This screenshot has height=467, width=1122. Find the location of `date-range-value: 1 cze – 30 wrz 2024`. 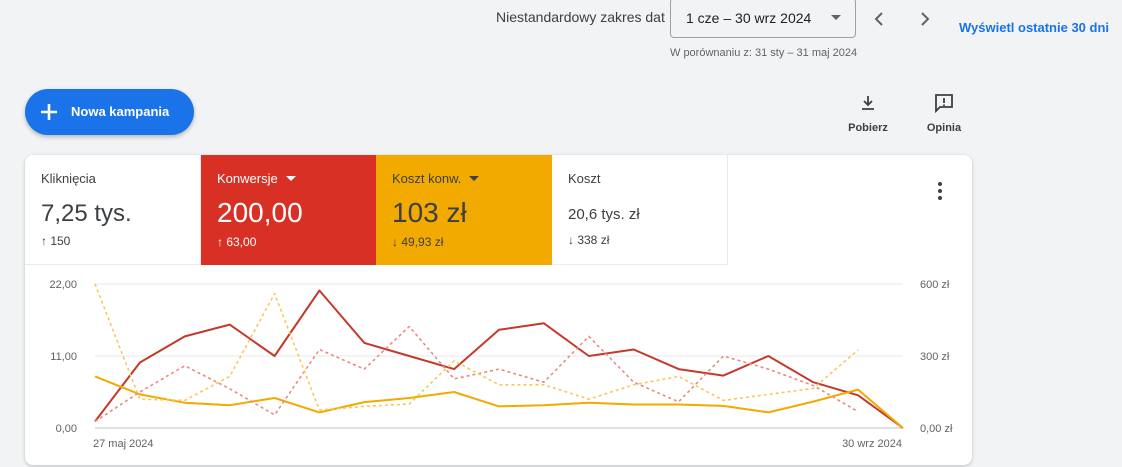

date-range-value: 1 cze – 30 wrz 2024 is located at coordinates (749, 18).